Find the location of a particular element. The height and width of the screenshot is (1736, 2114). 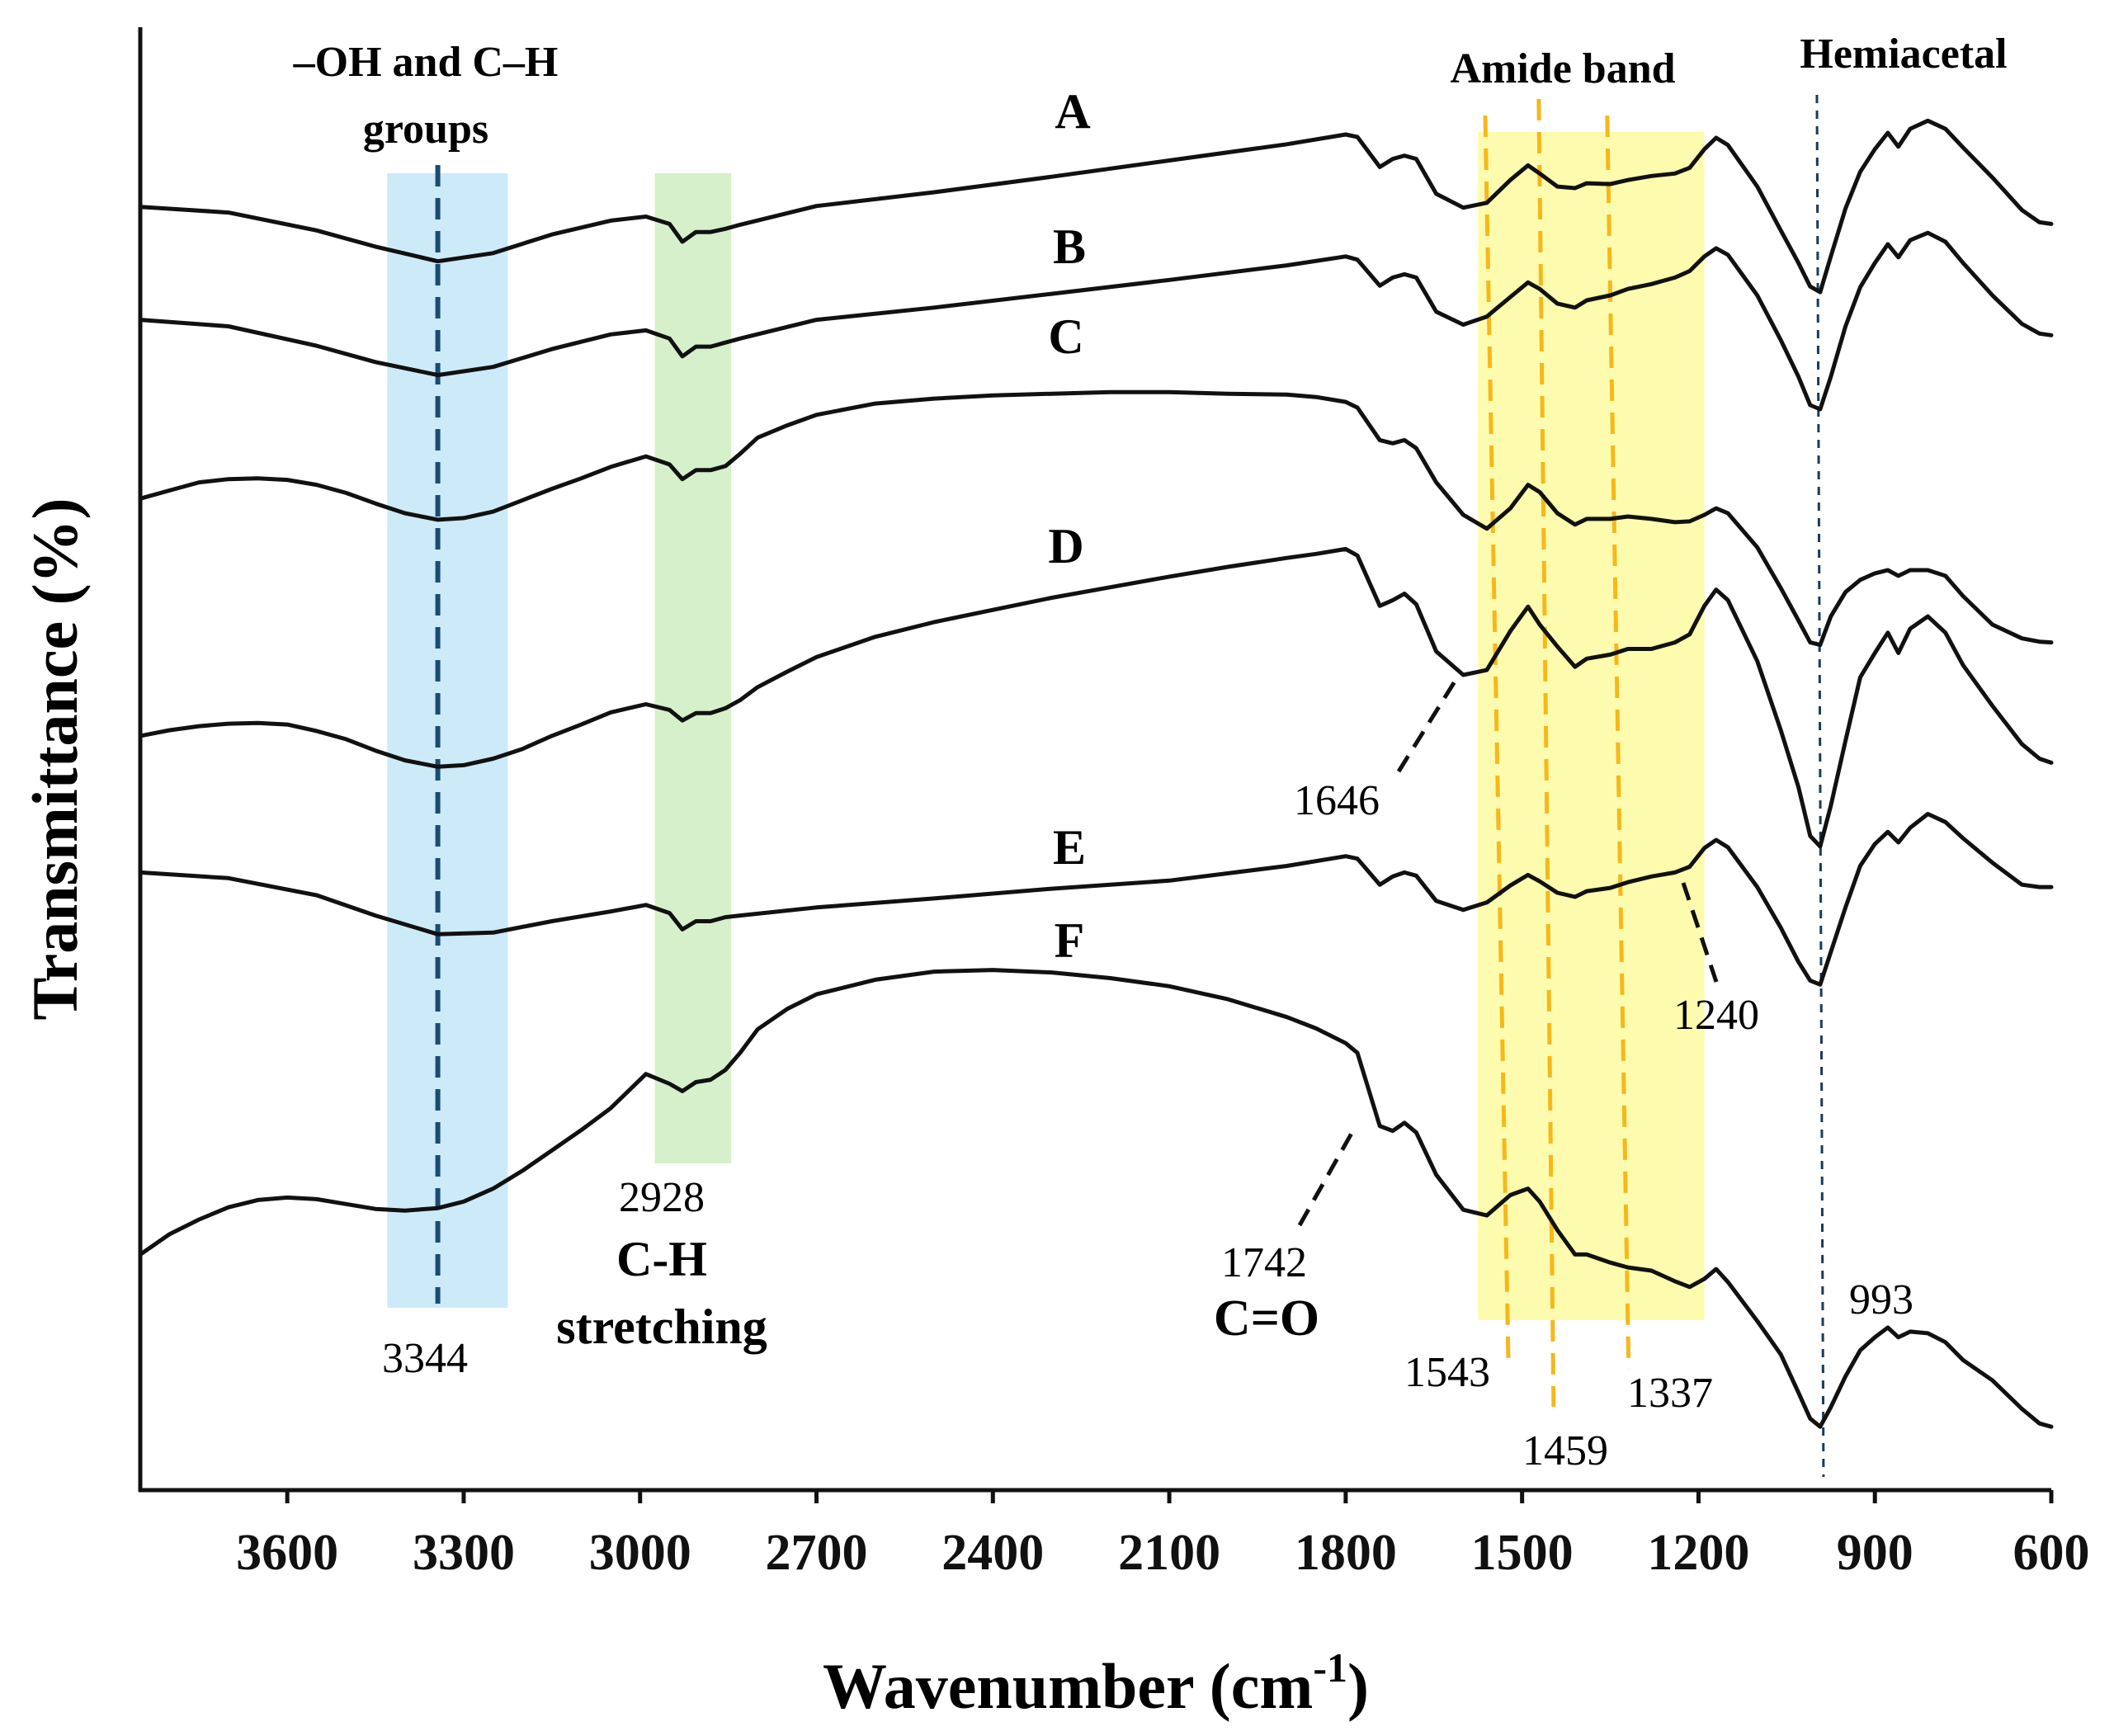

y-axis-title: Transmittance (%) is located at coordinates (55, 759).